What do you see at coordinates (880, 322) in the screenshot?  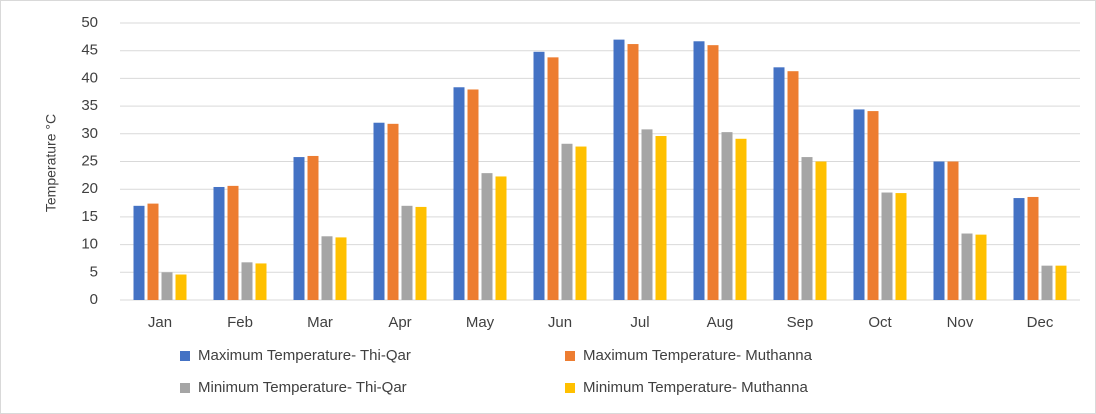 I see `x-tick-label: Oct` at bounding box center [880, 322].